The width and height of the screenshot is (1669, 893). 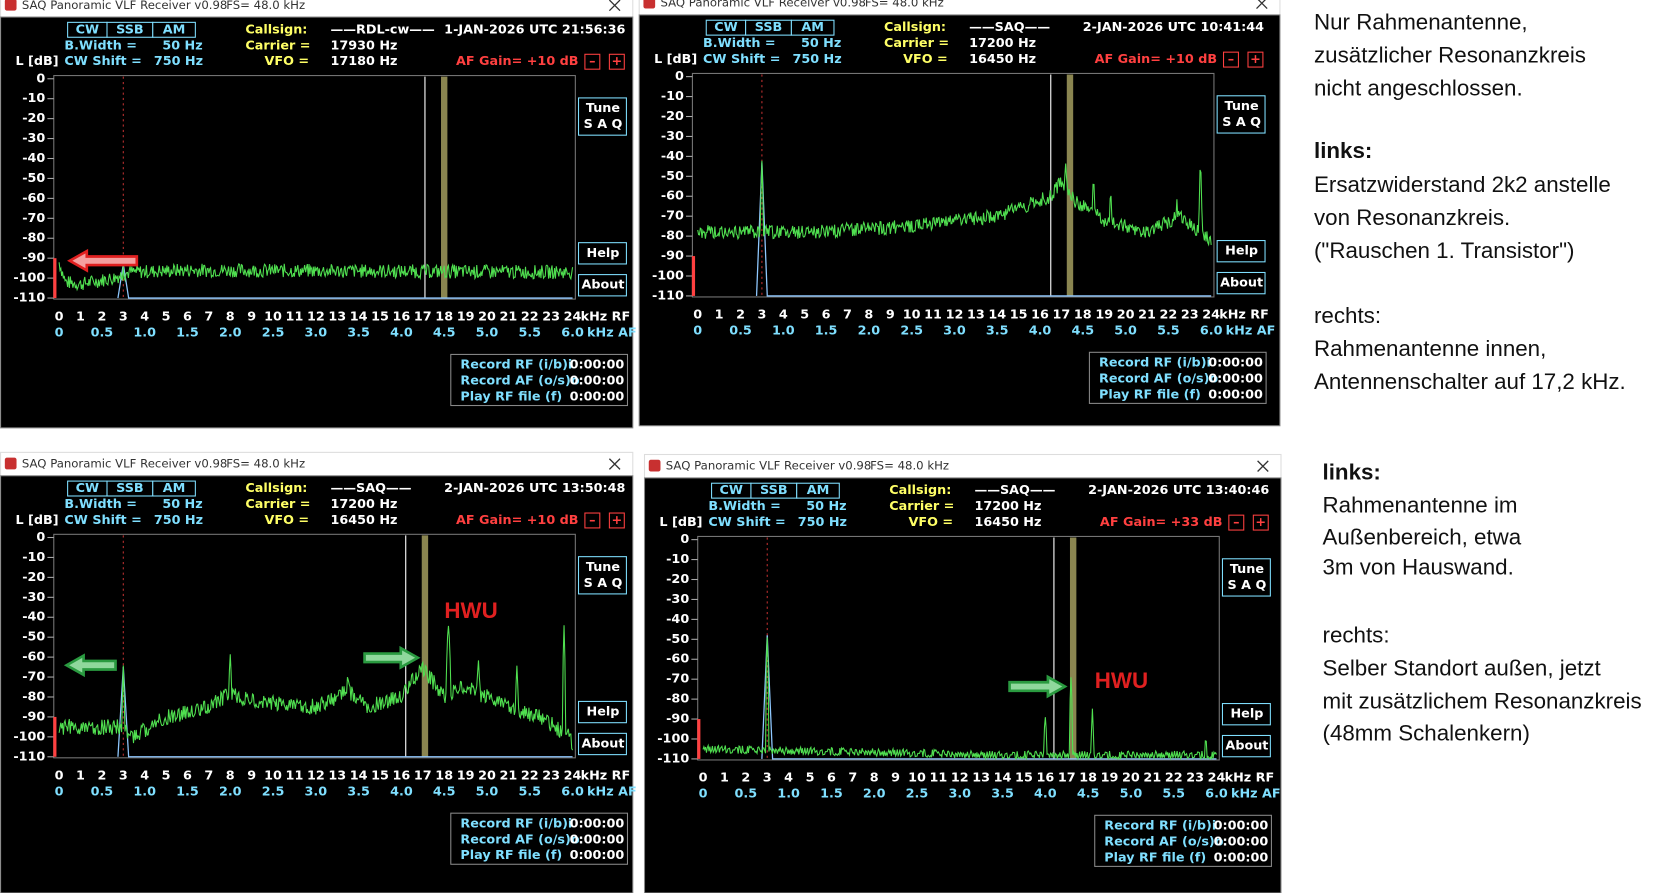 What do you see at coordinates (818, 490) in the screenshot?
I see `mode-button` at bounding box center [818, 490].